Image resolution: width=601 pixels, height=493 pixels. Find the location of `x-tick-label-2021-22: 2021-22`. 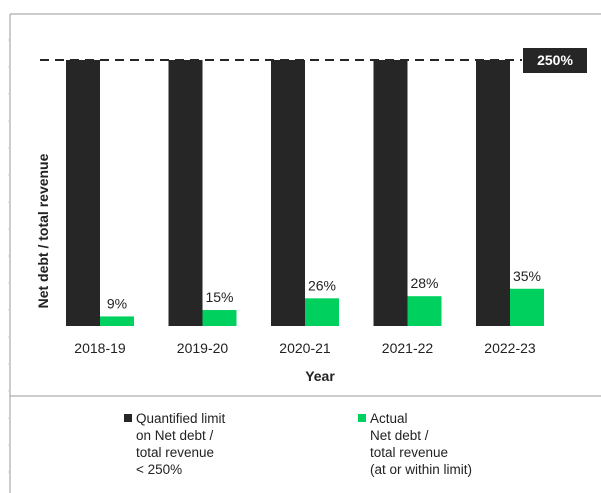

x-tick-label-2021-22: 2021-22 is located at coordinates (408, 348).